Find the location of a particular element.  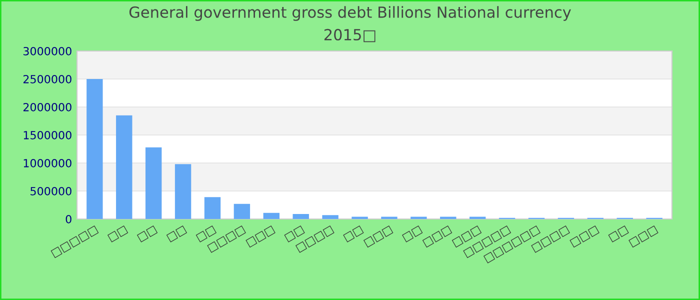

y-tick-label: 2500000 is located at coordinates (47, 79).